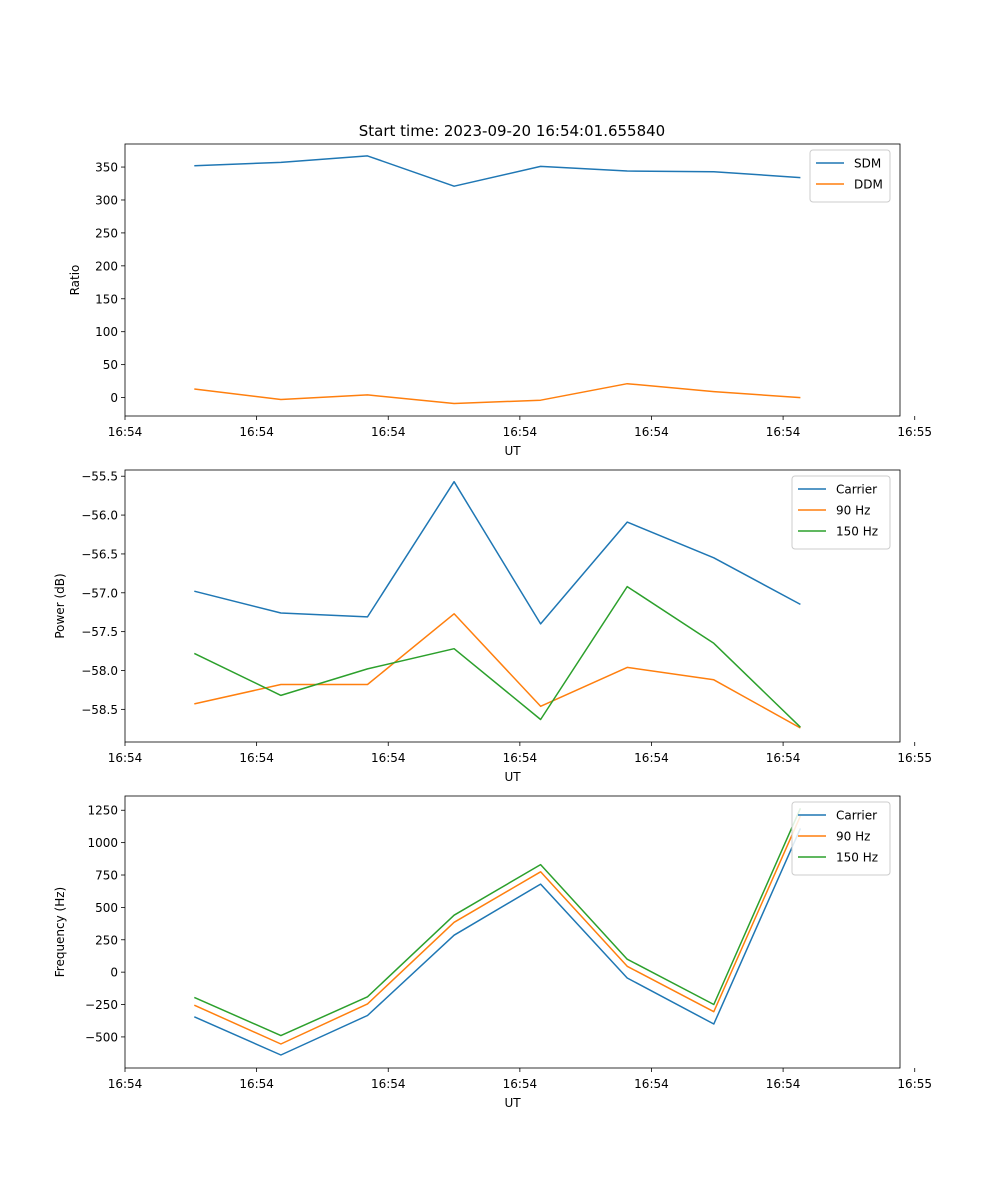 This screenshot has height=1200, width=1000. I want to click on y-tick-label: −56.5, so click(99, 554).